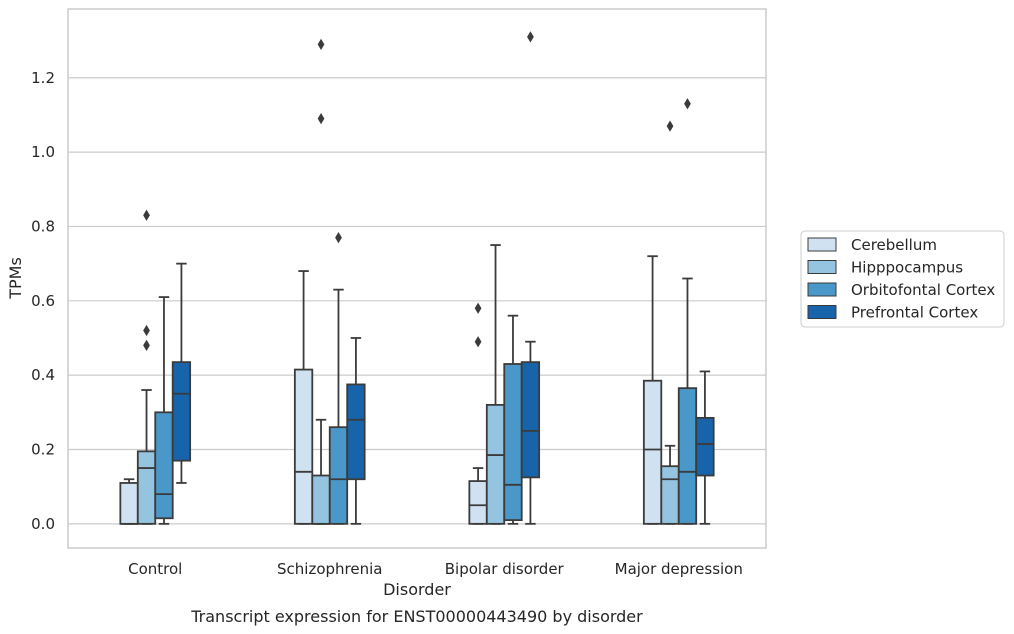 The height and width of the screenshot is (634, 1014). What do you see at coordinates (907, 268) in the screenshot?
I see `legend-label: Hipppocampus` at bounding box center [907, 268].